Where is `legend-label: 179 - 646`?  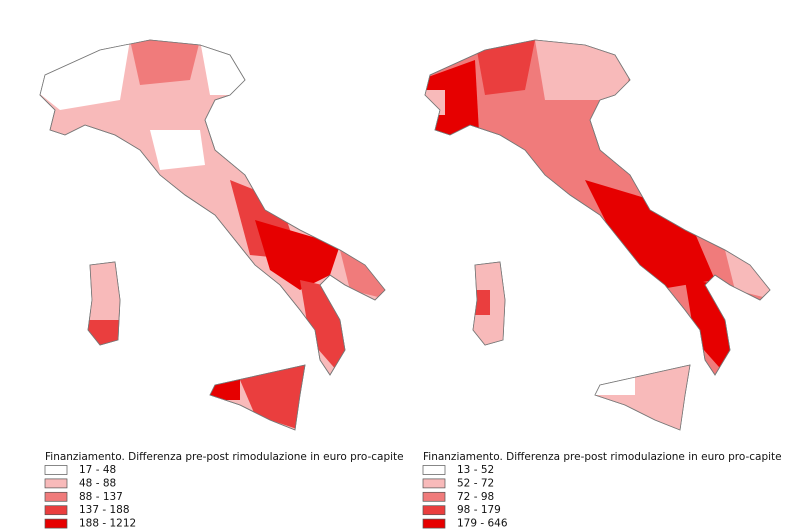 legend-label: 179 - 646 is located at coordinates (482, 524).